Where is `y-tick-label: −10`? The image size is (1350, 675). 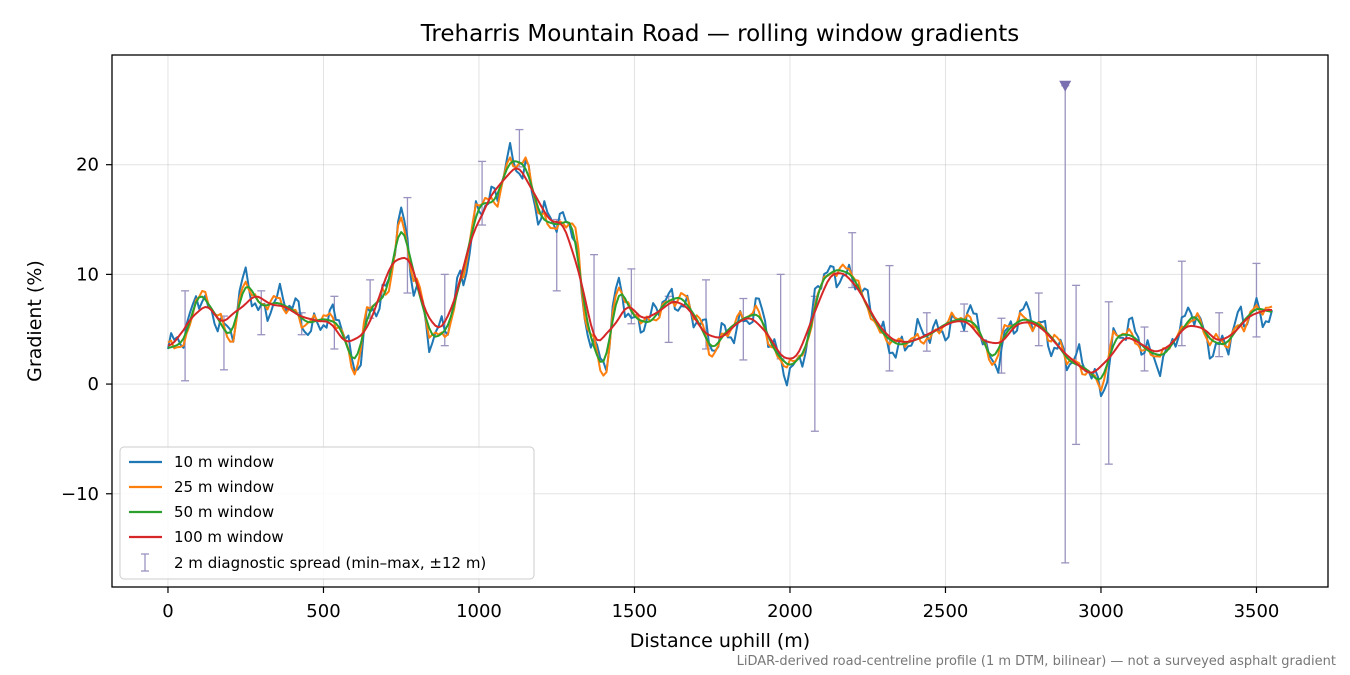 y-tick-label: −10 is located at coordinates (80, 494).